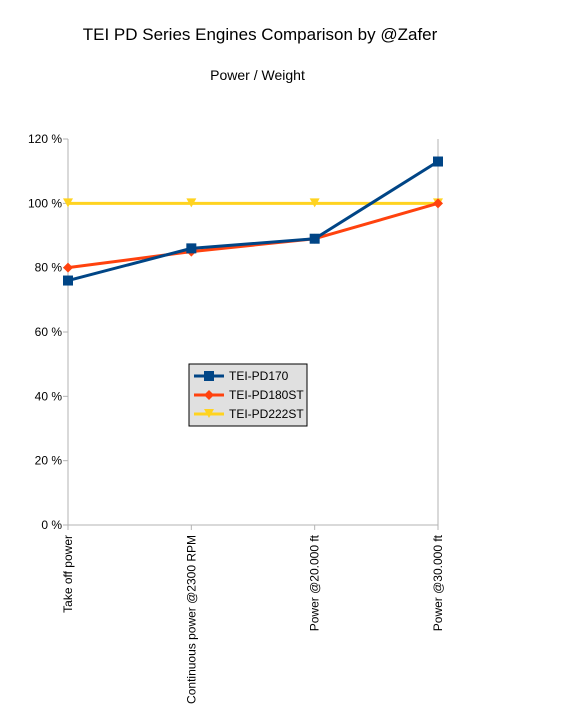 The height and width of the screenshot is (716, 585). What do you see at coordinates (45, 139) in the screenshot?
I see `y-tick-label: 120 %` at bounding box center [45, 139].